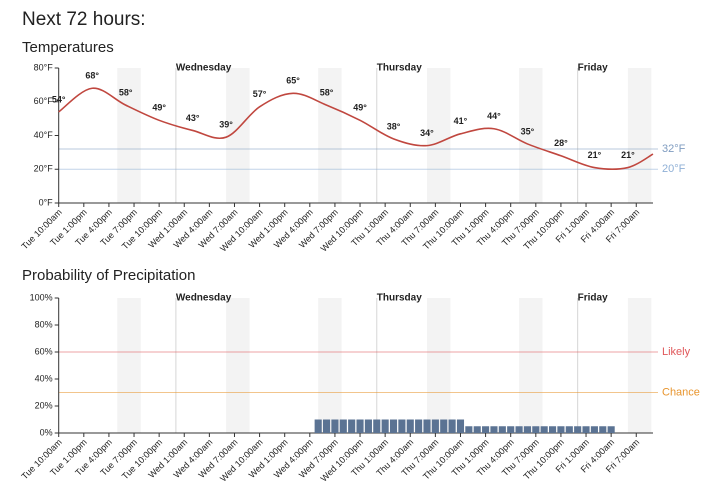 The width and height of the screenshot is (718, 489). Describe the element at coordinates (293, 81) in the screenshot. I see `value-label: 65°` at that location.